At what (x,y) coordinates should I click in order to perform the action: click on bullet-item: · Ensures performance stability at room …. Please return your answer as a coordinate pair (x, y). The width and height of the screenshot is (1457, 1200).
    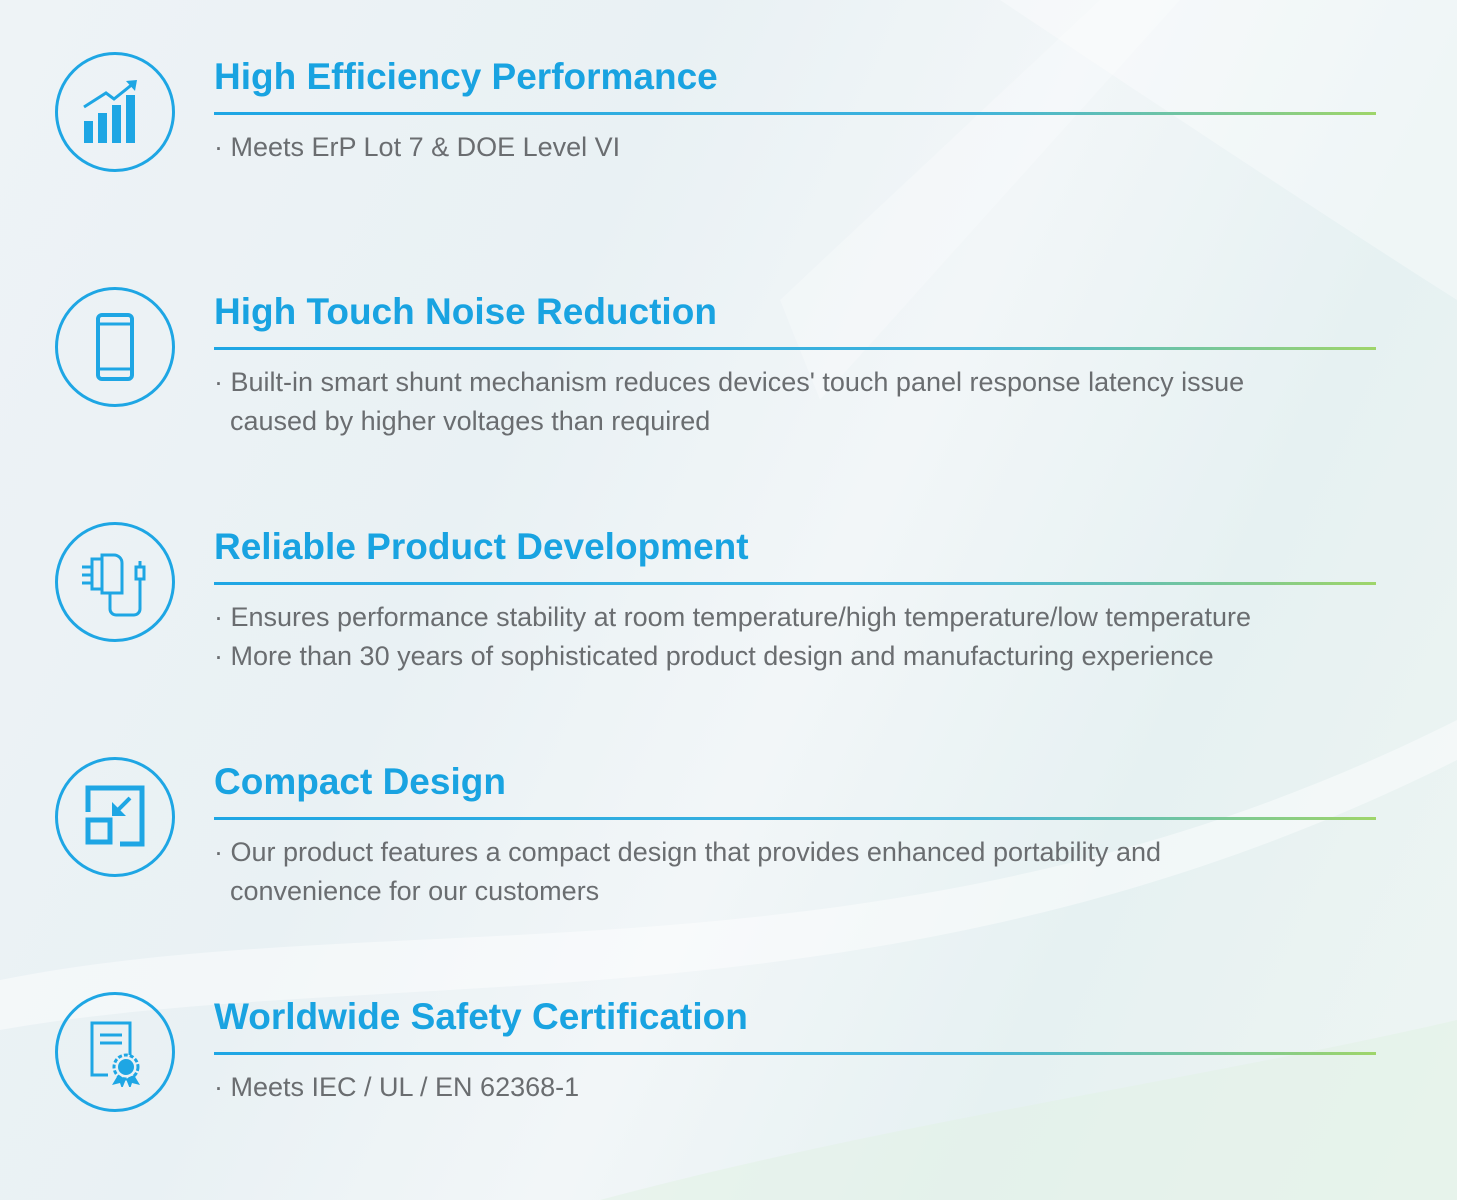
    Looking at the image, I should click on (732, 617).